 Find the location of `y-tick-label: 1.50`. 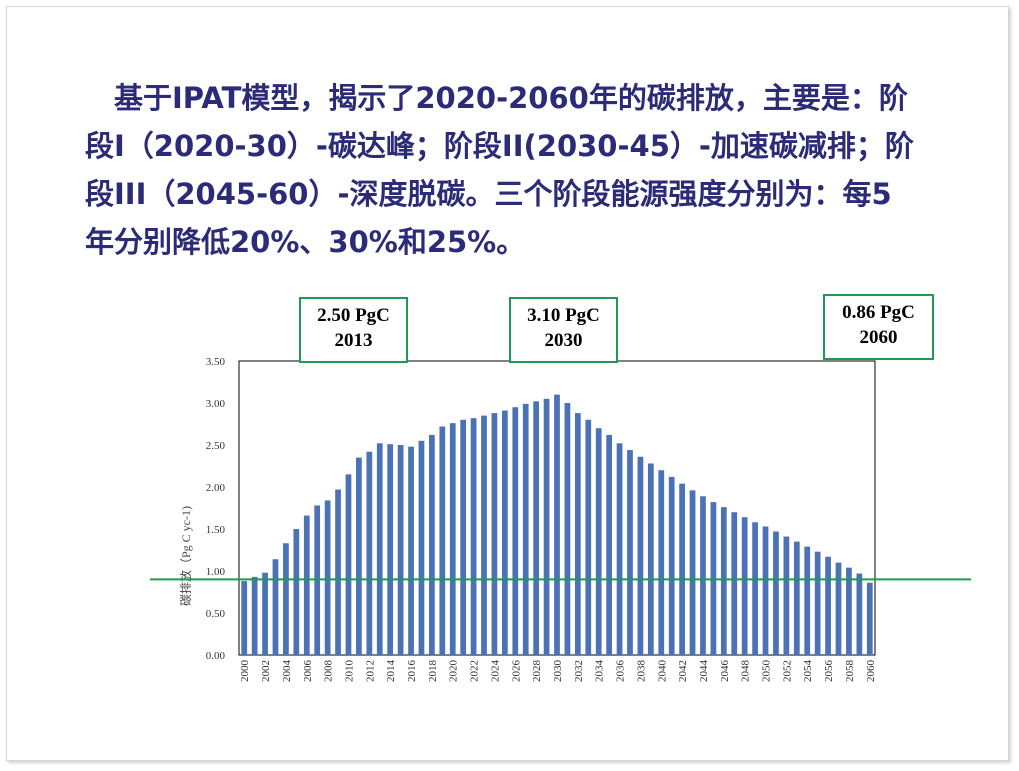

y-tick-label: 1.50 is located at coordinates (216, 530).